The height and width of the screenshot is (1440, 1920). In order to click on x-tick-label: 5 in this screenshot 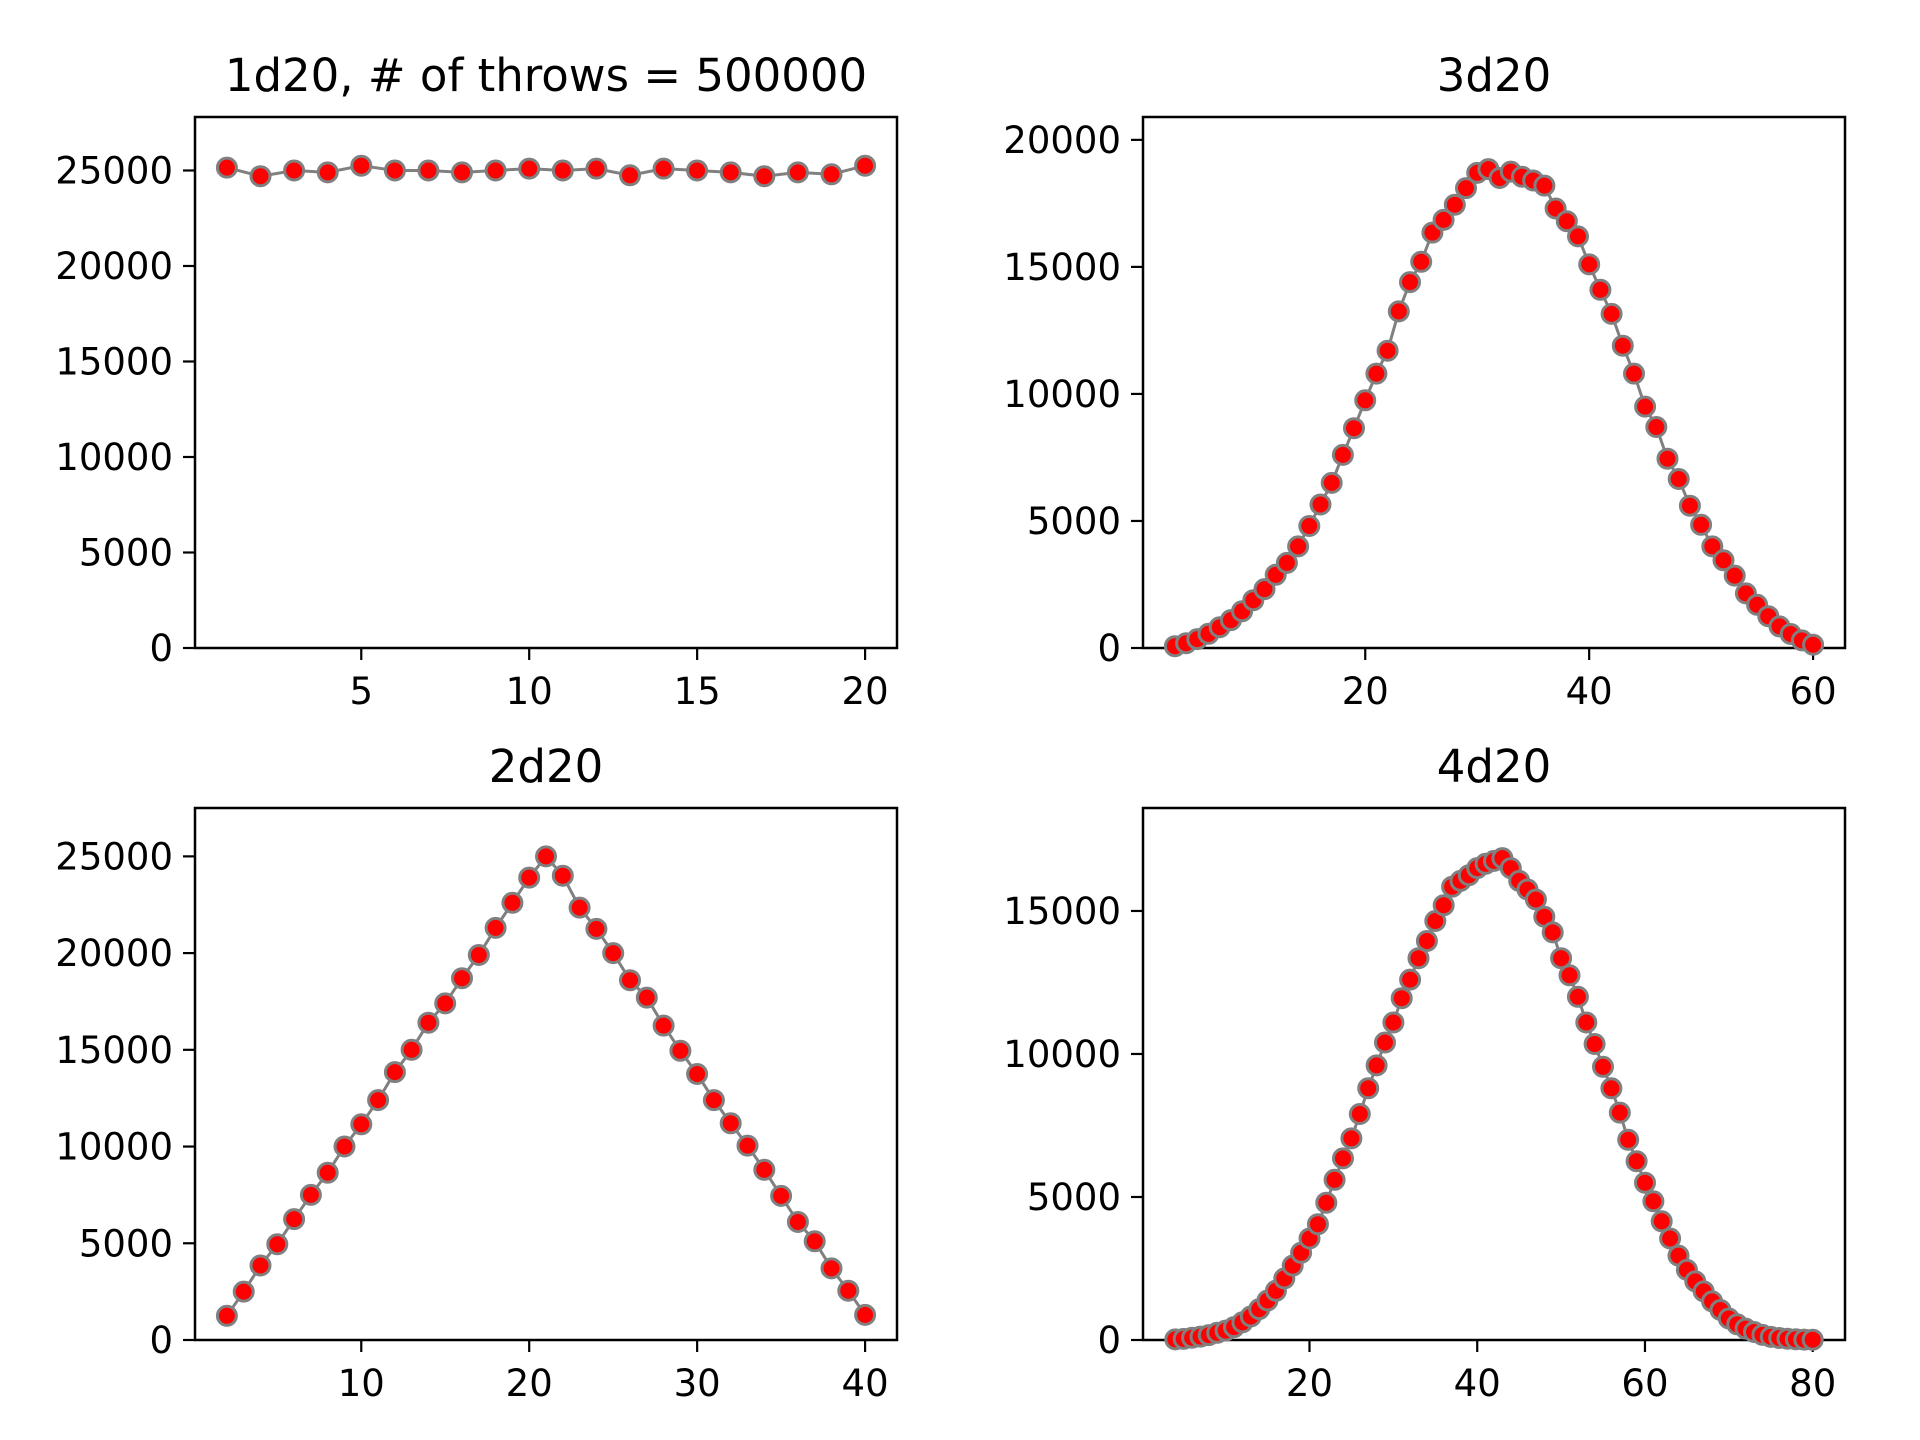, I will do `click(361, 691)`.